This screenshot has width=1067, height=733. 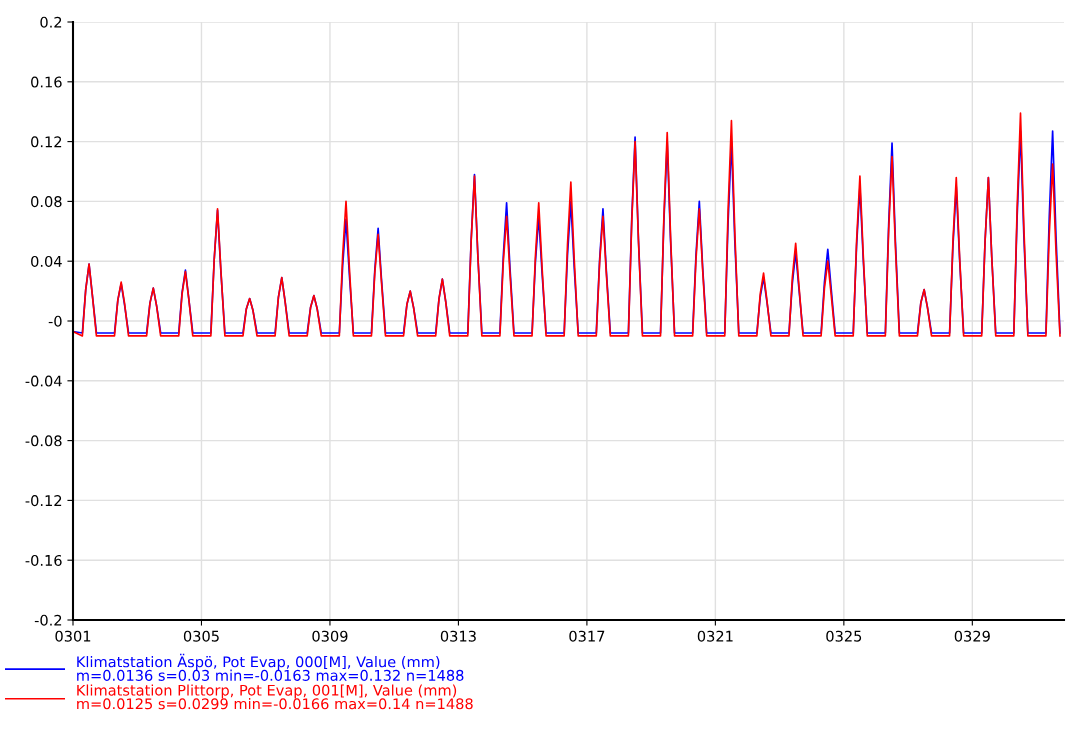 I want to click on text: m=0.0125 s=0.0299 min=-0.0166 max=0.14 n=1488, so click(x=275, y=704).